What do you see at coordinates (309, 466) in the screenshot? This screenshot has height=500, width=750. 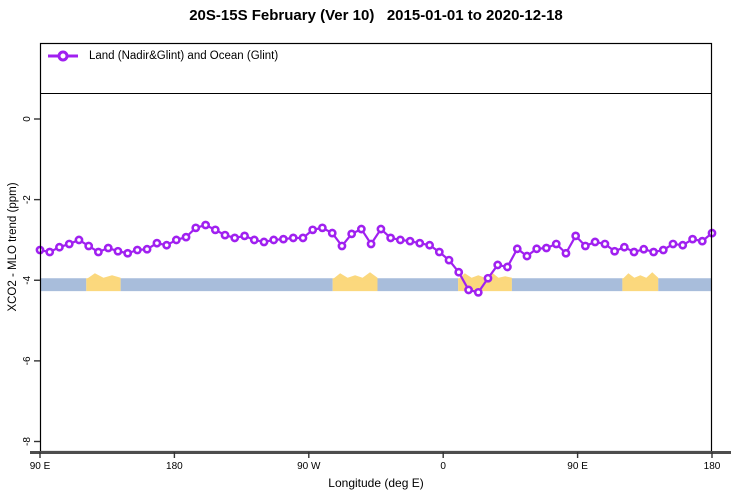 I see `x-tick-label: 90 W` at bounding box center [309, 466].